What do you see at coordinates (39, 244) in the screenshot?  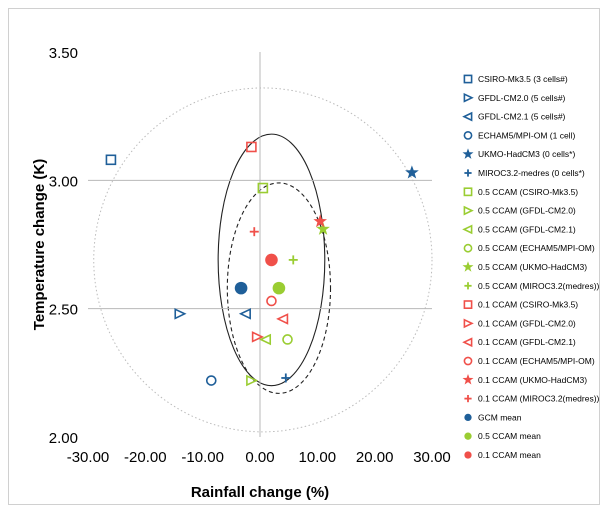 I see `y-axis-title: Temperature change (K)` at bounding box center [39, 244].